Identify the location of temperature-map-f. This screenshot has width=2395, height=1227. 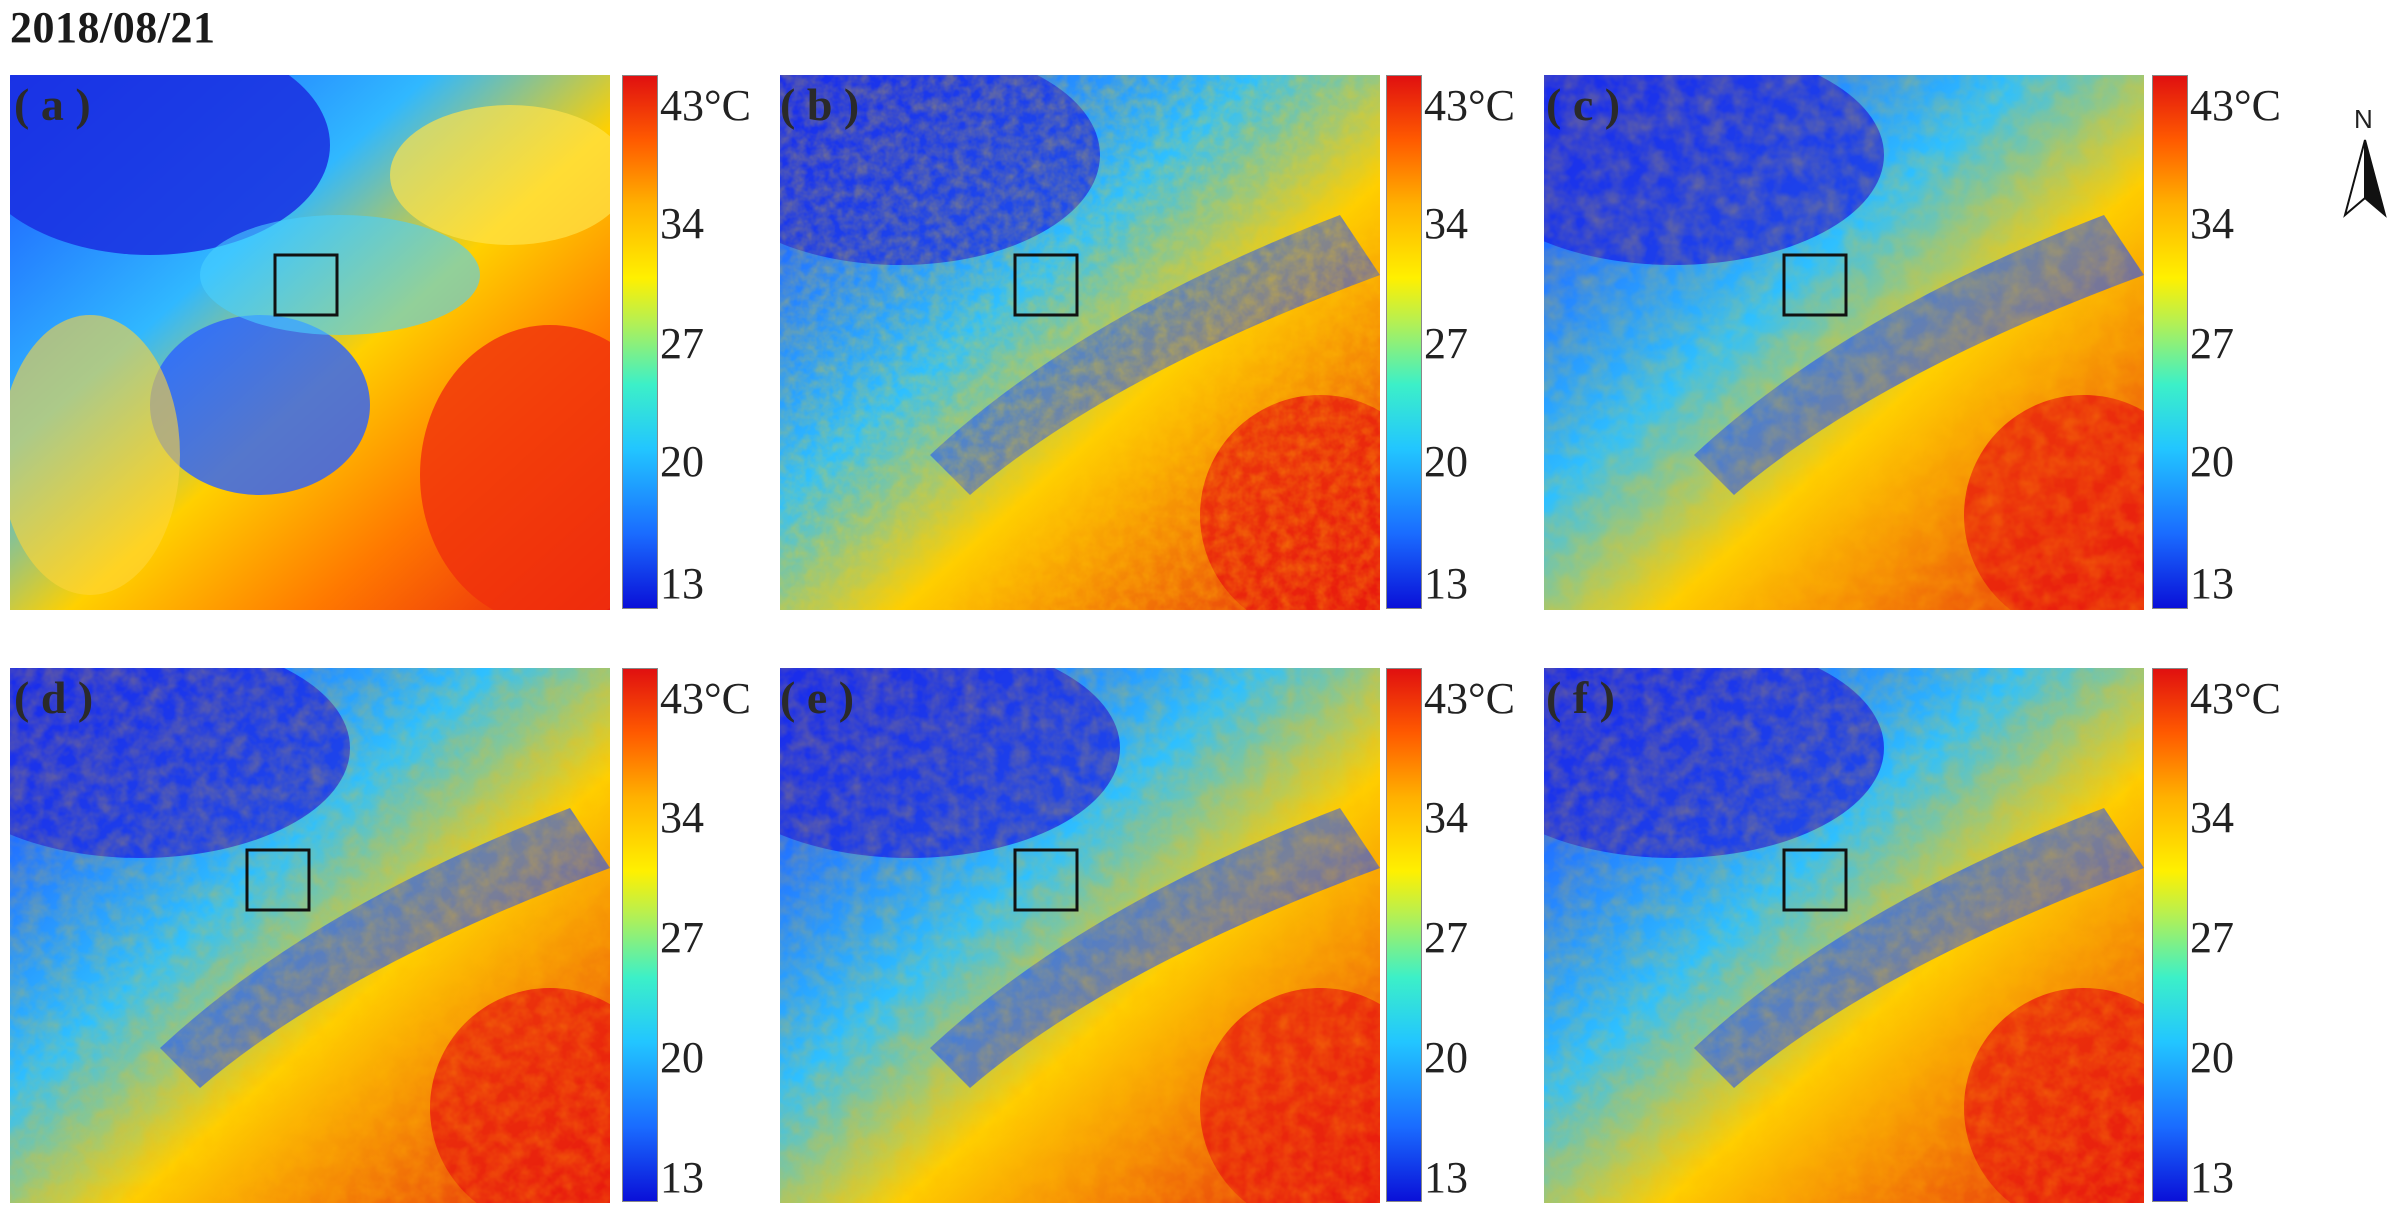
(1844, 935).